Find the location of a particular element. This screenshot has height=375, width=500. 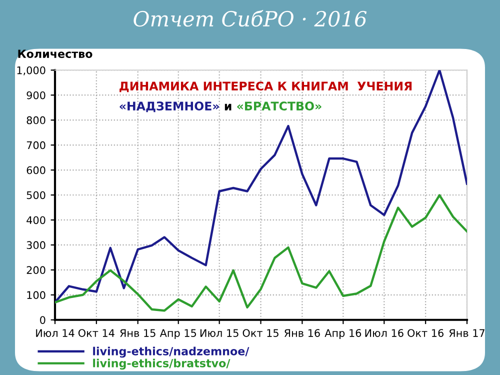

annotation: «НАДЗЕМНОЕ» is located at coordinates (169, 107).